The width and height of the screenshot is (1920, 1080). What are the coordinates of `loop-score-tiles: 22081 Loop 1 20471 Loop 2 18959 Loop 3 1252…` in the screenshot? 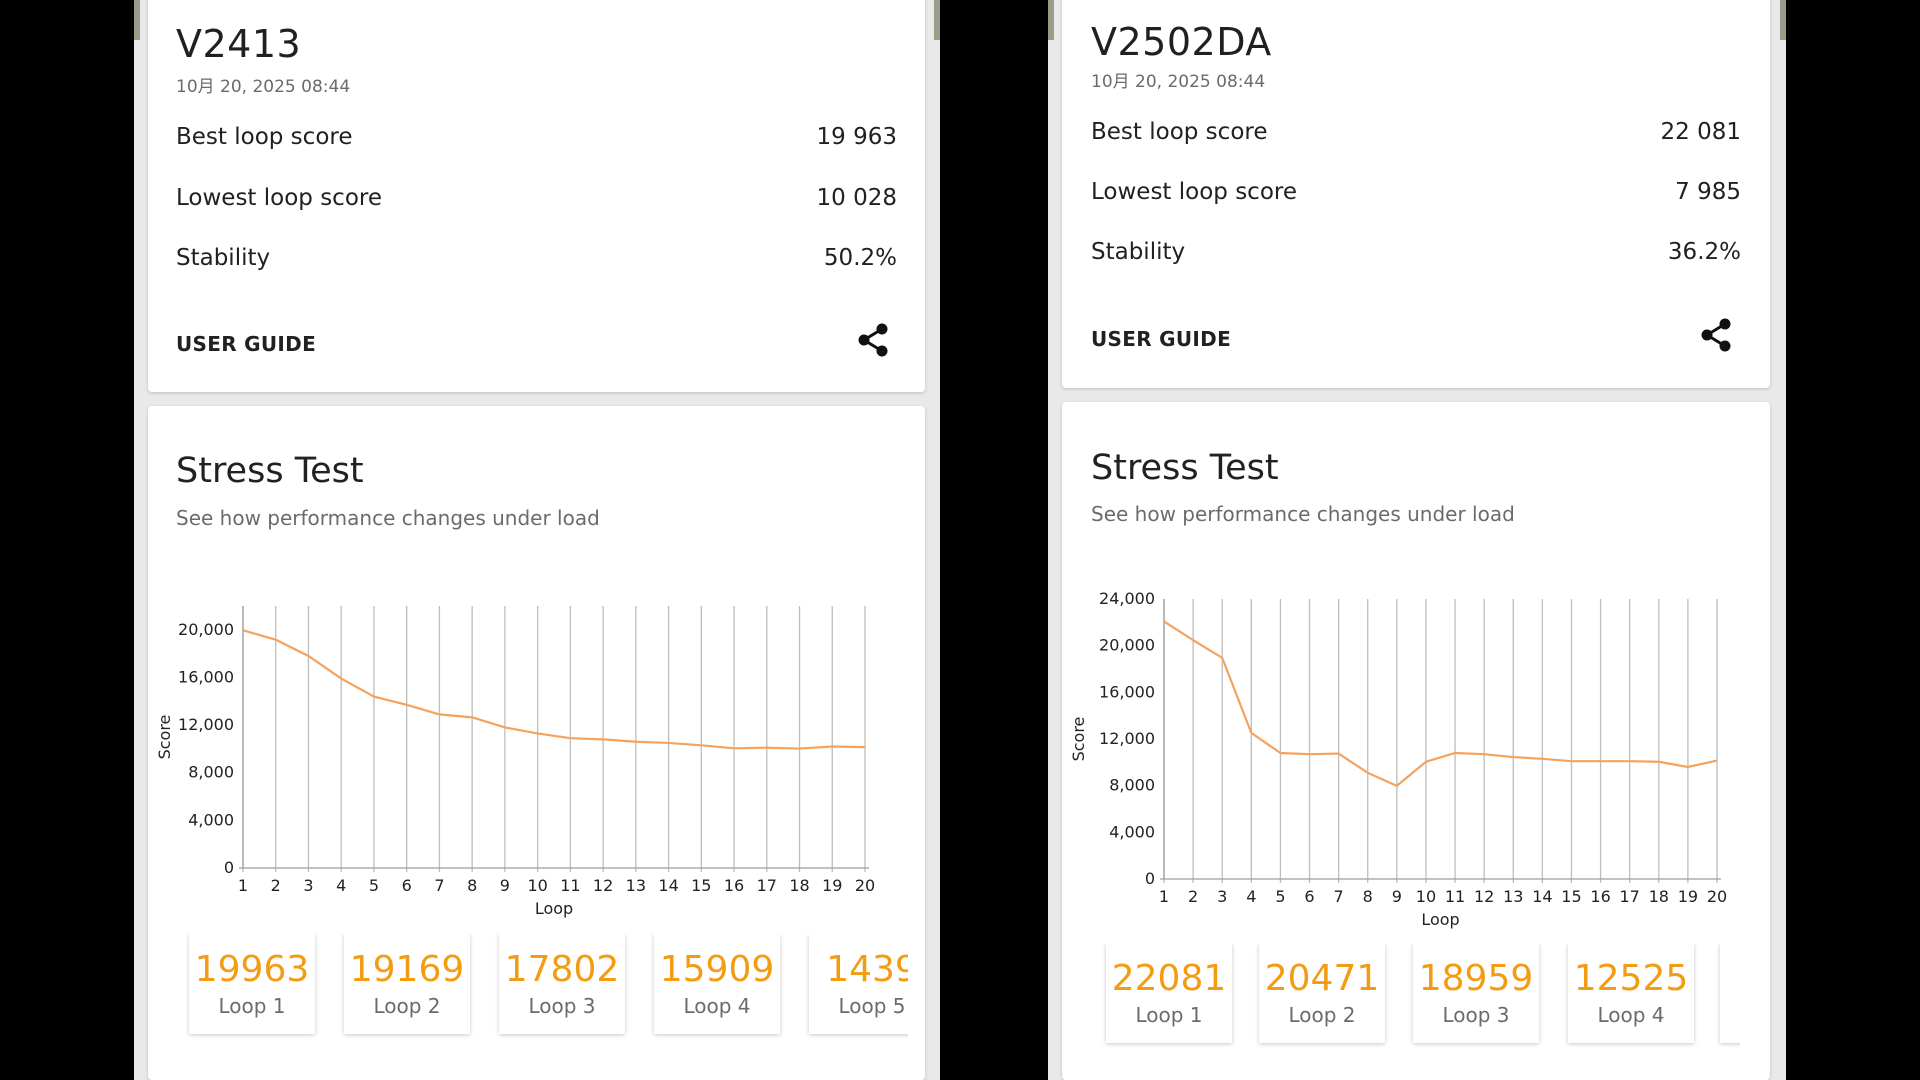 It's located at (1420, 1008).